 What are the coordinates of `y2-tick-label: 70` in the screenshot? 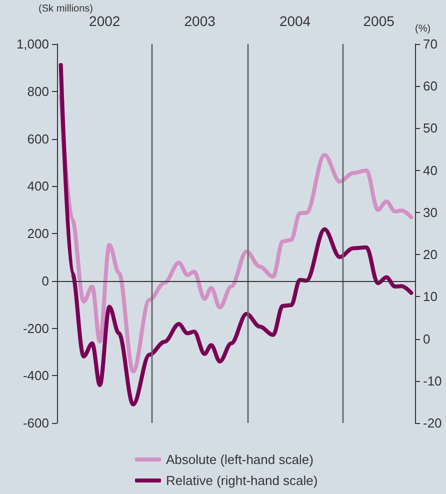 It's located at (430, 44).